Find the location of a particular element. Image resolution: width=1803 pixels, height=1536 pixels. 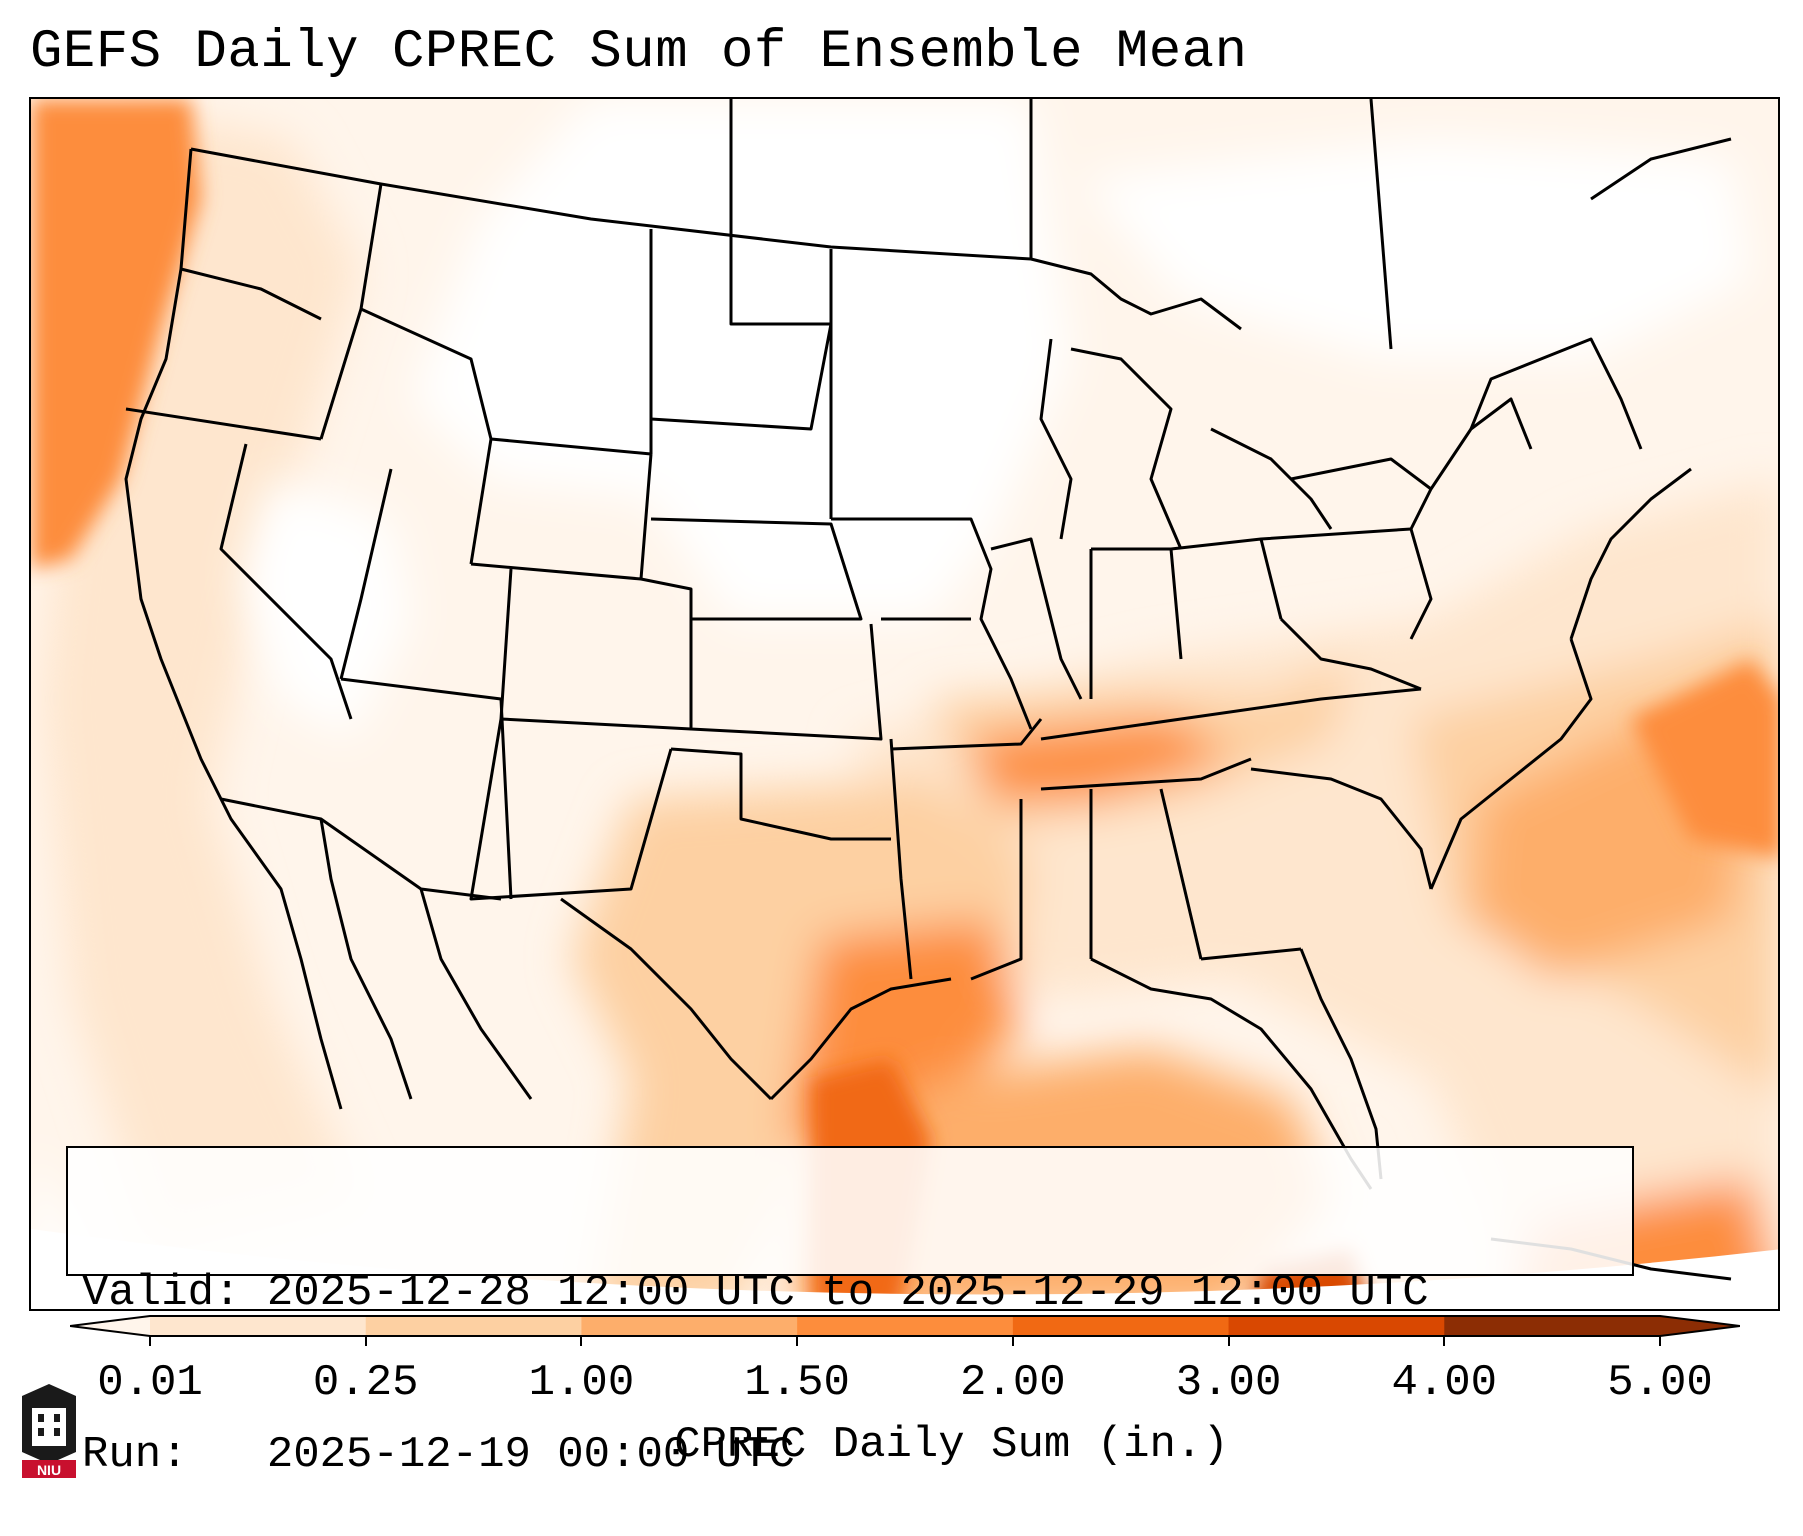

boundary-wa-or is located at coordinates (251, 294).